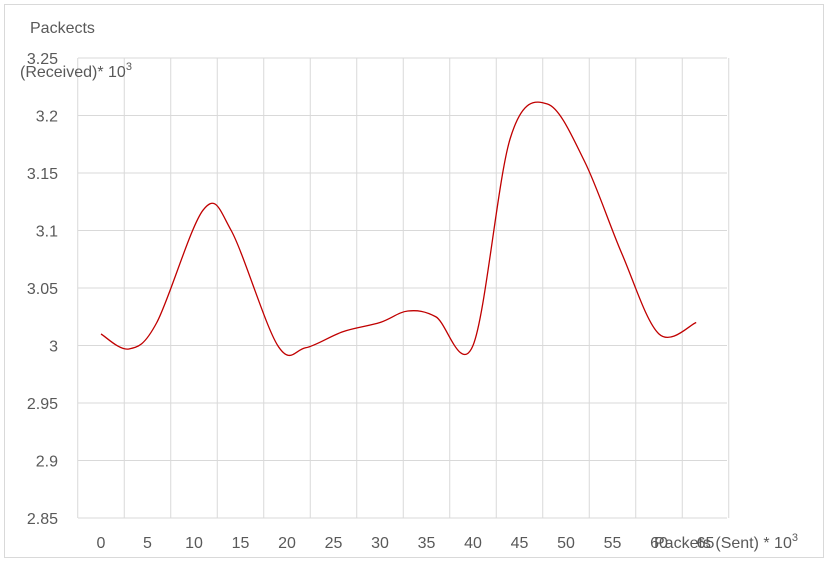 The height and width of the screenshot is (563, 829). I want to click on y-tick-label: 3.2, so click(47, 117).